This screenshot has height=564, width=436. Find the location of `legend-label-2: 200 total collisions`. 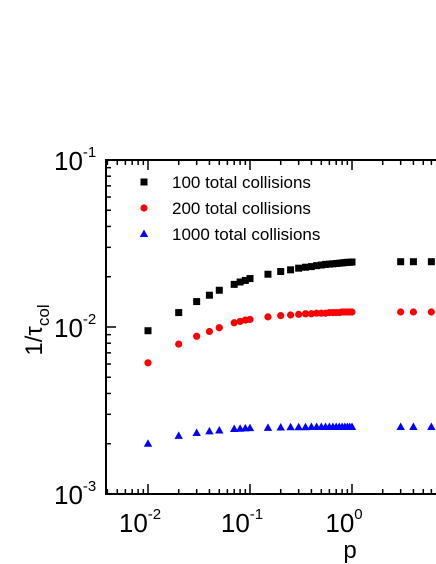

legend-label-2: 200 total collisions is located at coordinates (241, 208).